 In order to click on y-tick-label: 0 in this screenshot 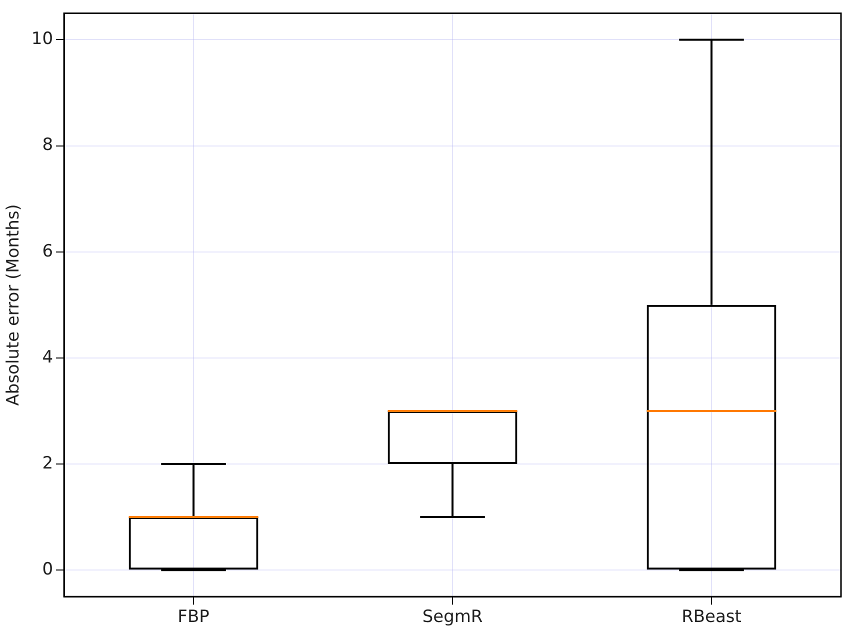, I will do `click(48, 570)`.